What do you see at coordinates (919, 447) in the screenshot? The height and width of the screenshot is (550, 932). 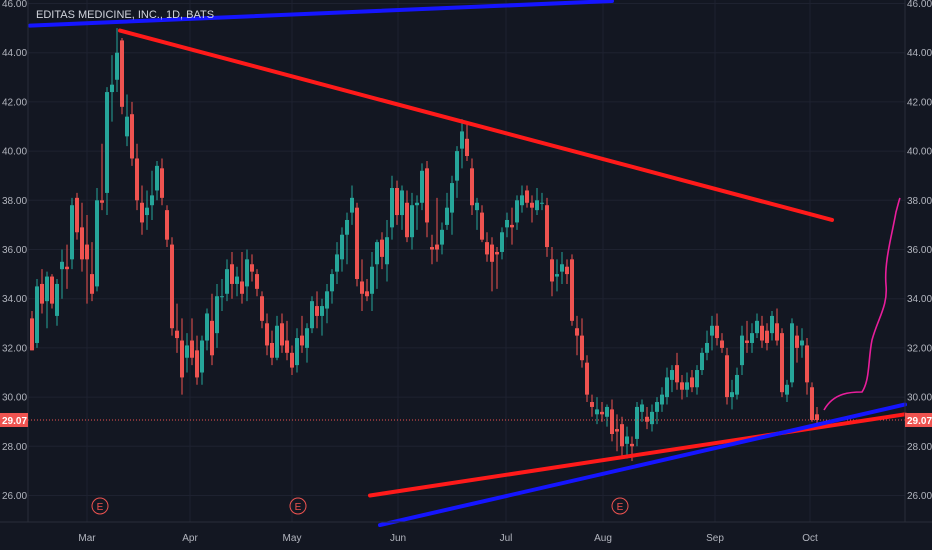 I see `y-tick-label-right: 28.00` at bounding box center [919, 447].